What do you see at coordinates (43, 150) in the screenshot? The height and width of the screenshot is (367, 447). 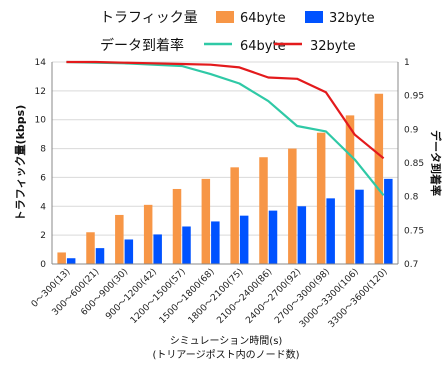 I see `left-tick-label: 8` at bounding box center [43, 150].